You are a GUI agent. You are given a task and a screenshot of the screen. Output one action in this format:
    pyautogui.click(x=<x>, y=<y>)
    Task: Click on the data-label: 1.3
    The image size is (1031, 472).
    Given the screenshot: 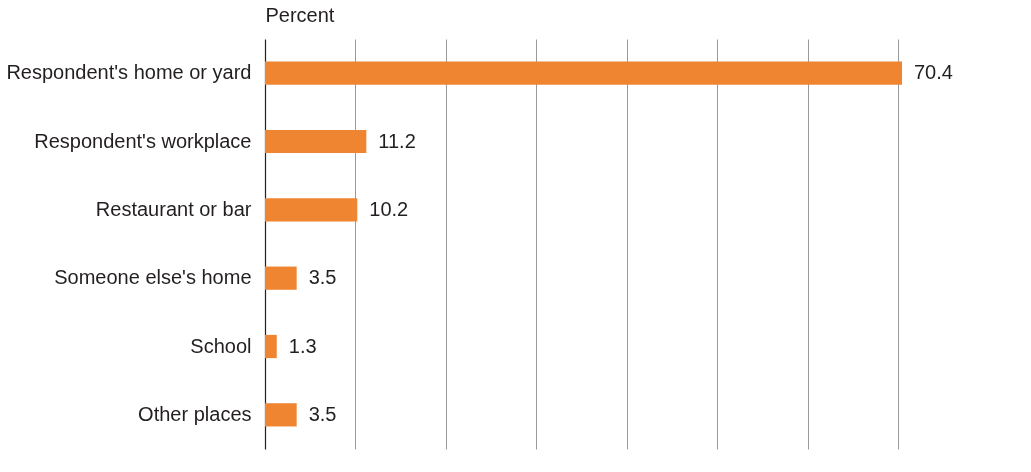 What is the action you would take?
    pyautogui.click(x=302, y=345)
    